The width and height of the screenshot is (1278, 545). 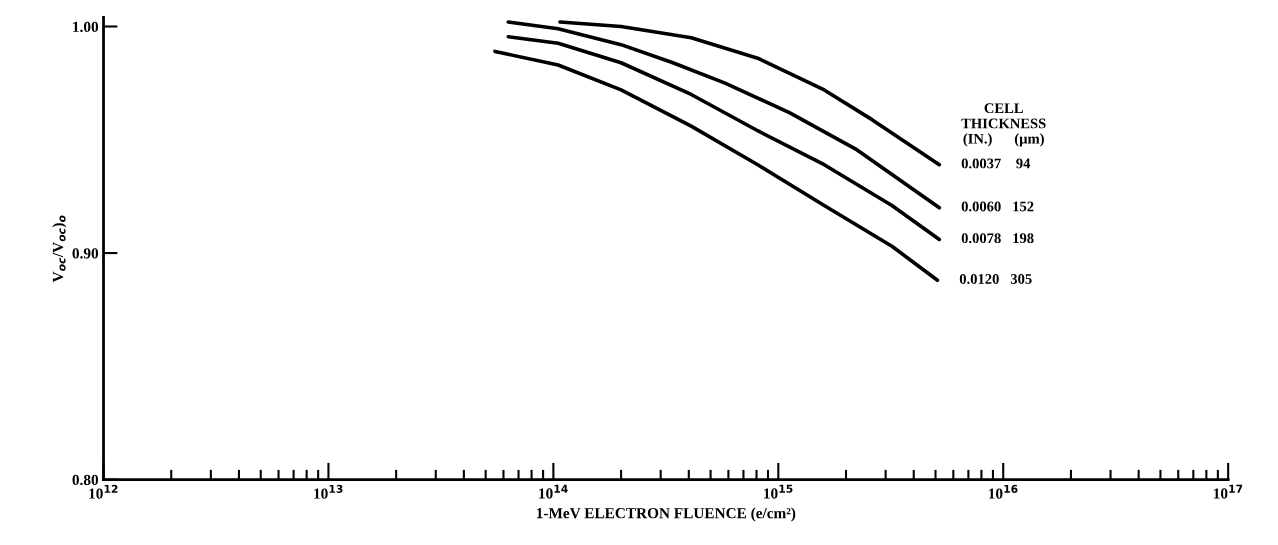 What do you see at coordinates (103, 491) in the screenshot?
I see `x-tick-label: 10$^{12}$` at bounding box center [103, 491].